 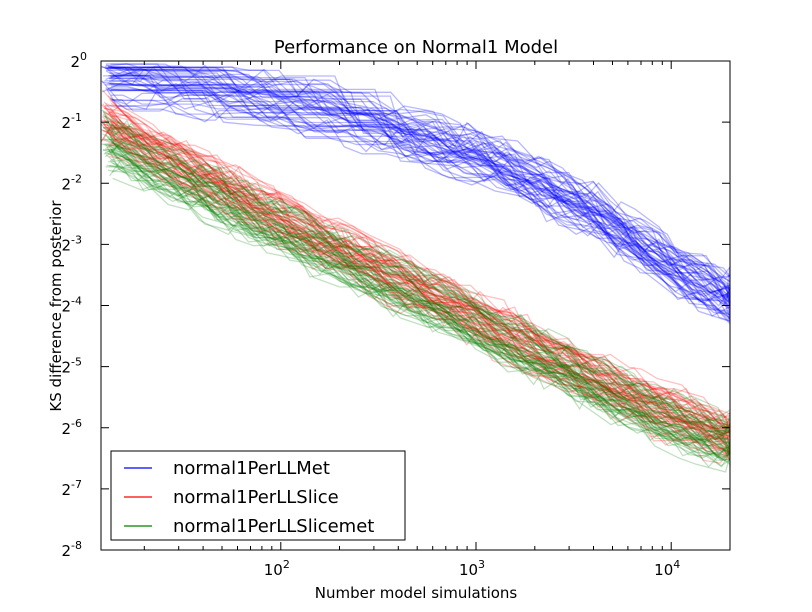 I want to click on legend-label-normal1PerLLSlice: normal1PerLLSlice, so click(x=256, y=497).